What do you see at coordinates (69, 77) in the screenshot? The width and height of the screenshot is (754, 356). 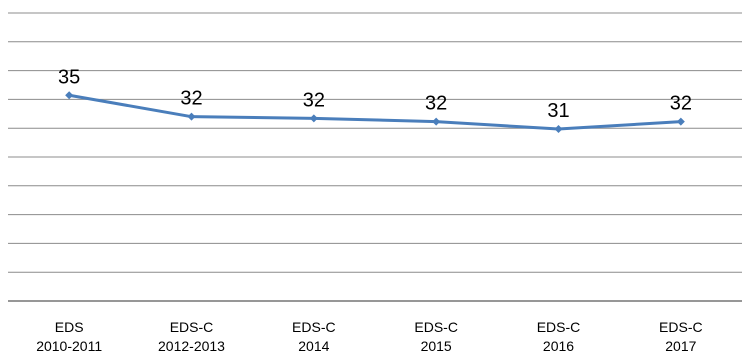 I see `data-label: 35` at bounding box center [69, 77].